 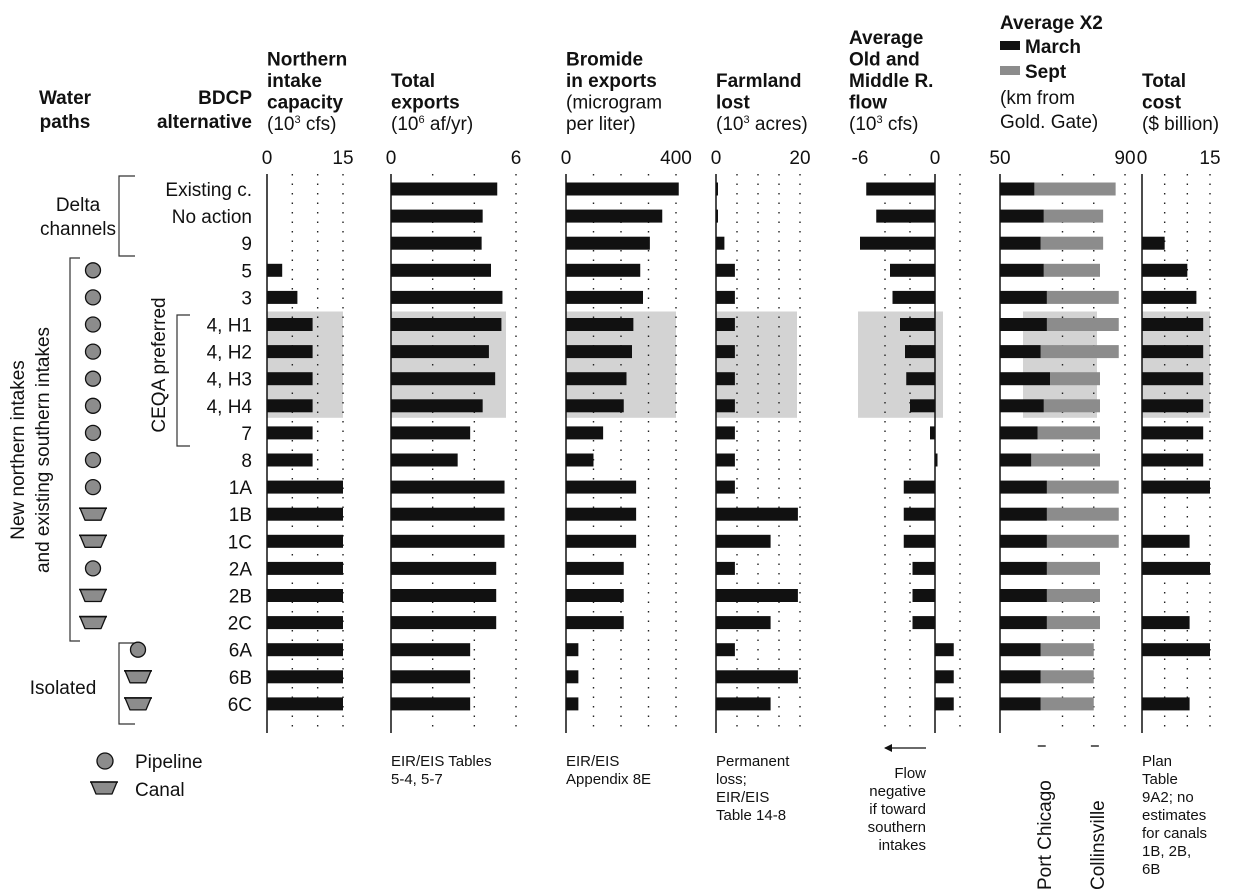 What do you see at coordinates (999, 158) in the screenshot?
I see `tick-label: 50` at bounding box center [999, 158].